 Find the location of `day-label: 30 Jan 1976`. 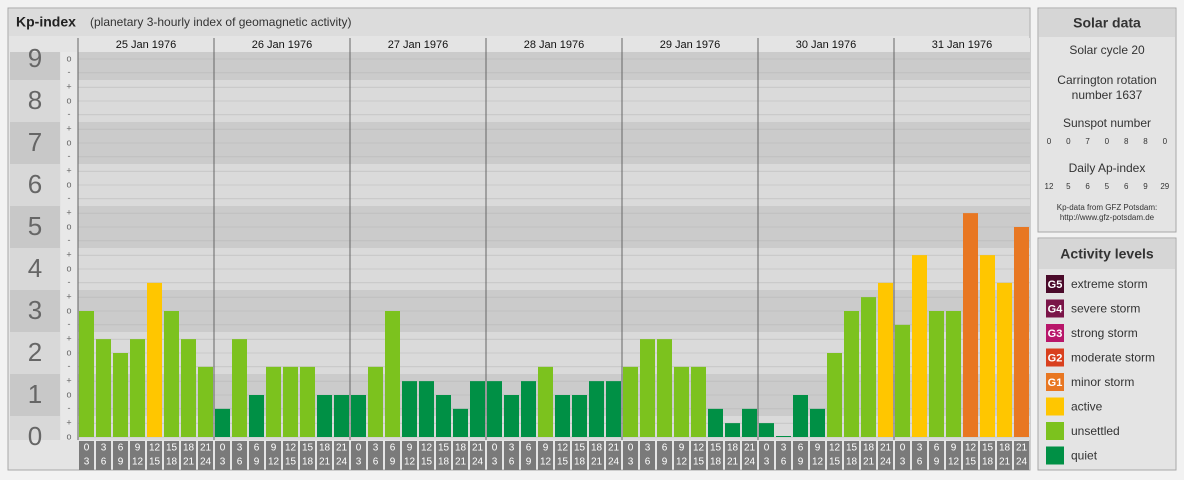

day-label: 30 Jan 1976 is located at coordinates (826, 45).